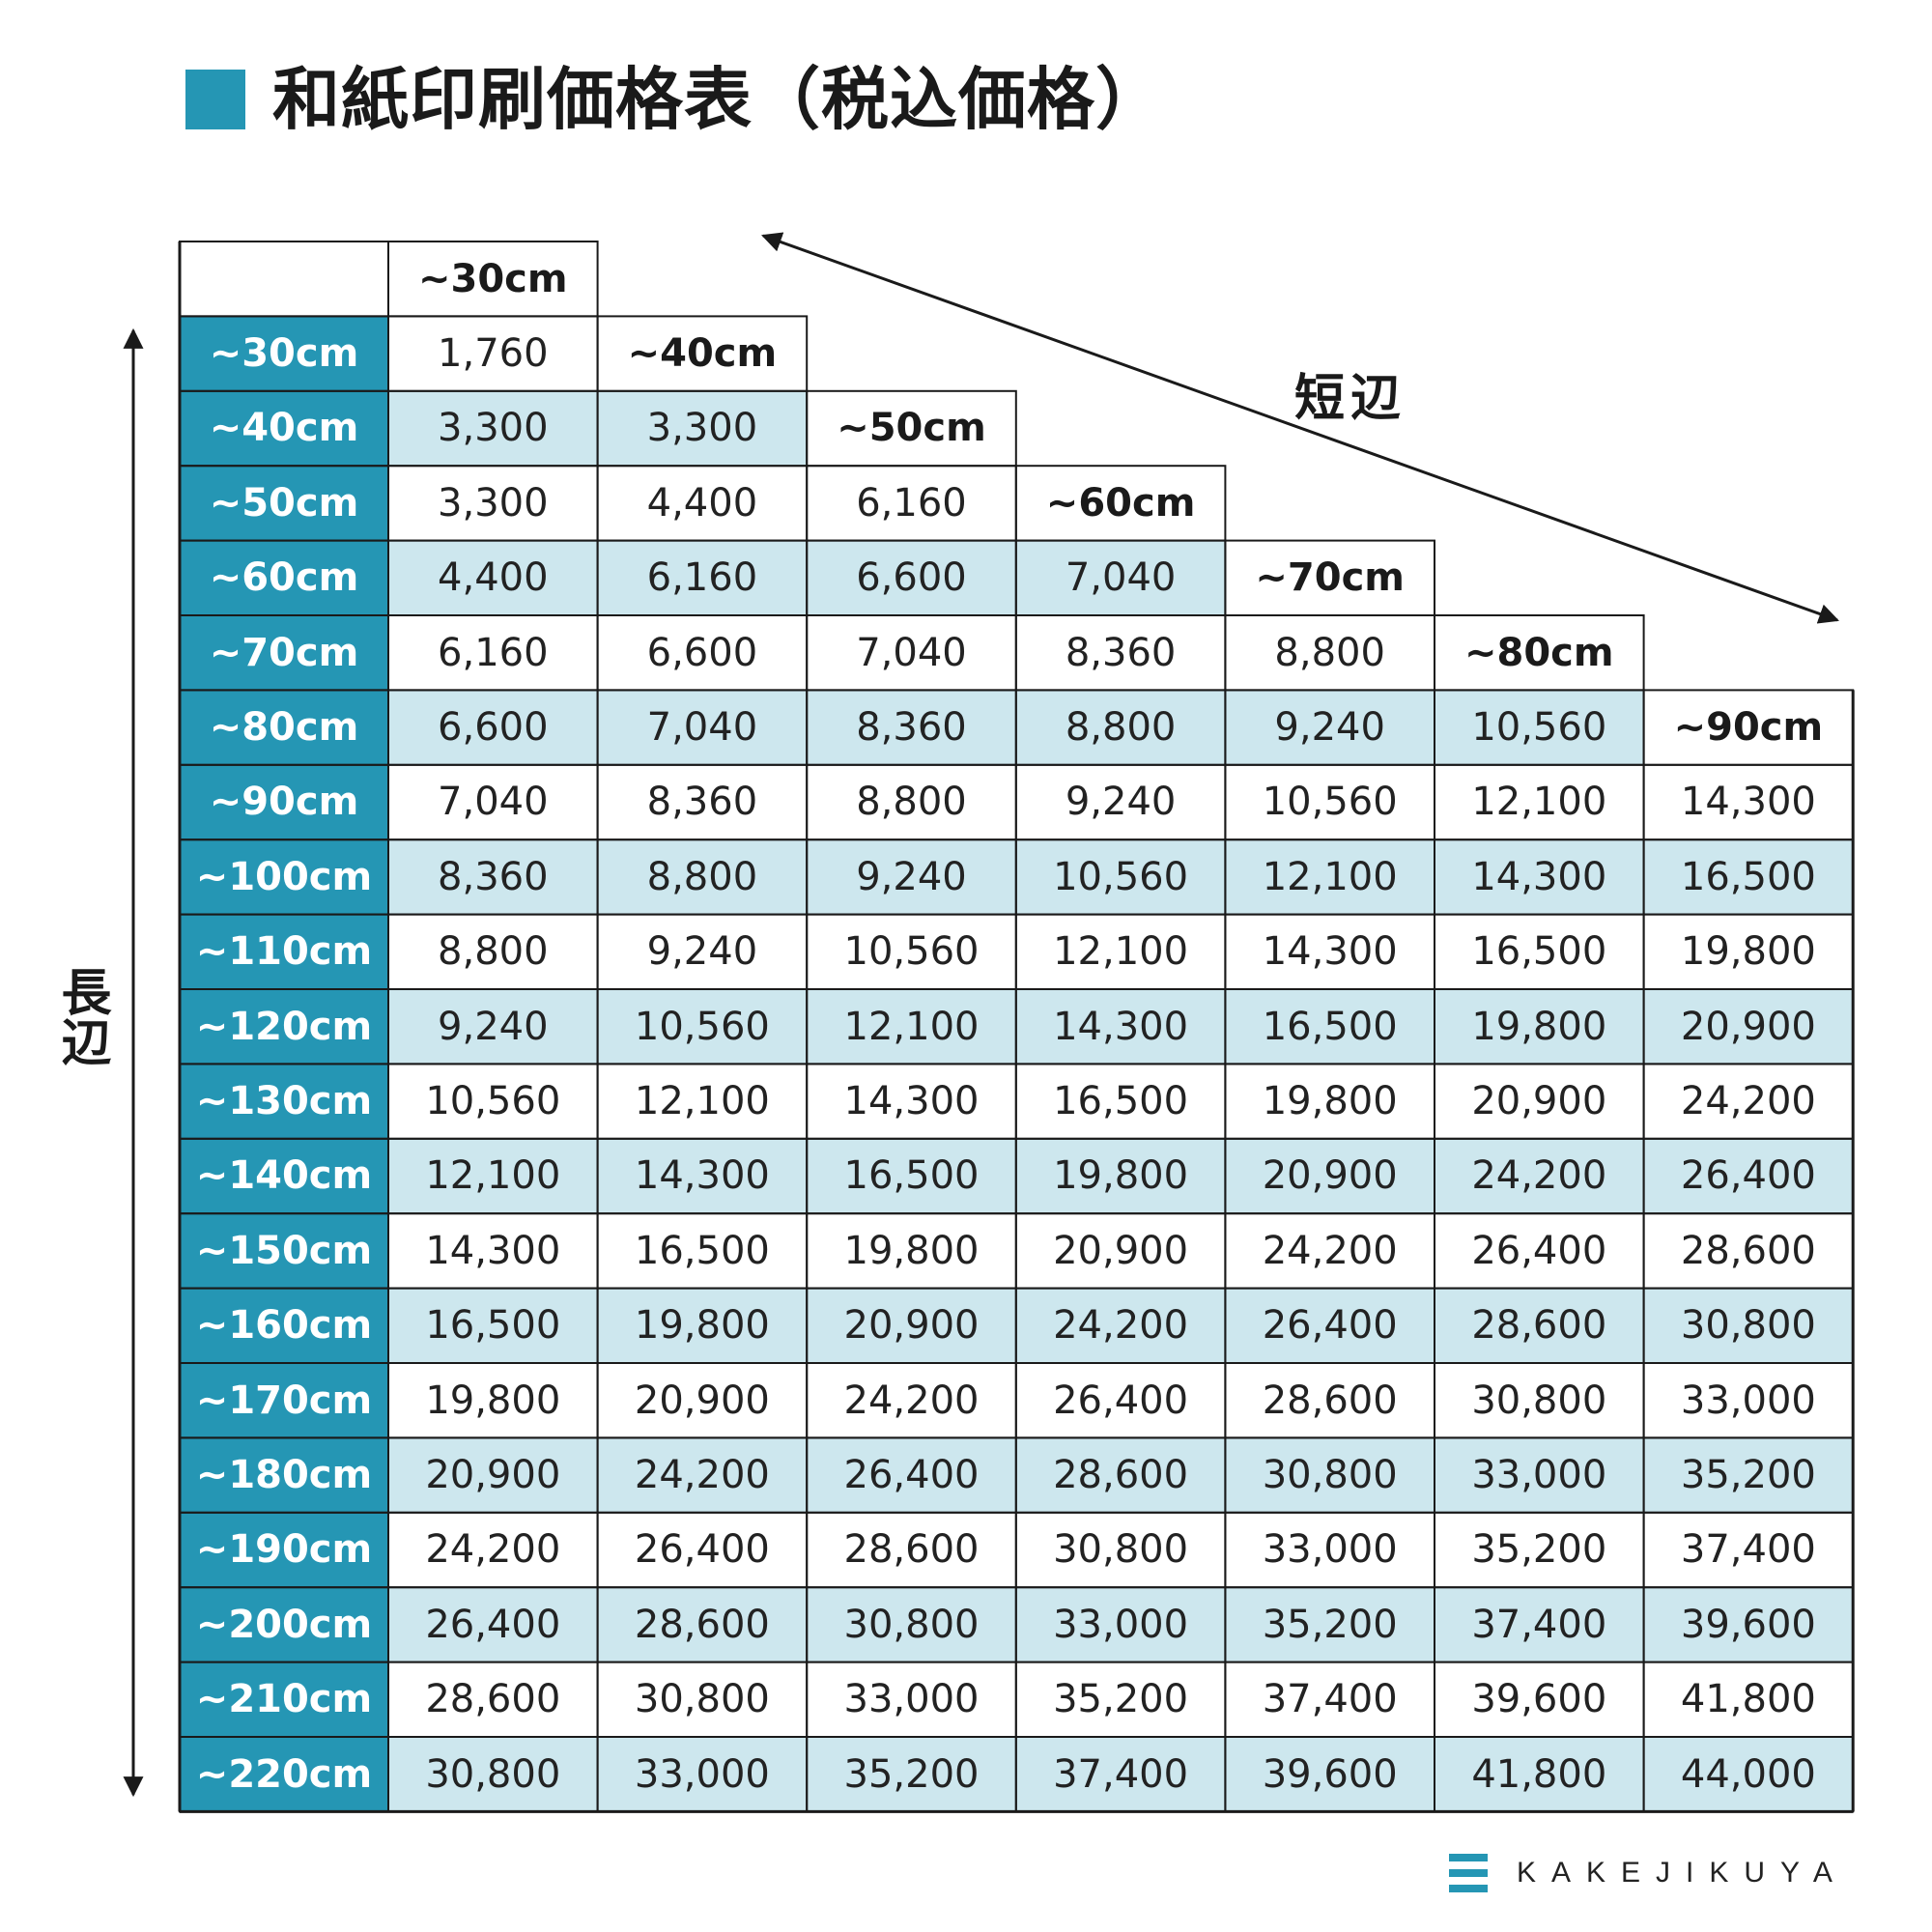  Describe the element at coordinates (284, 428) in the screenshot. I see `row-header: ~40cm` at that location.